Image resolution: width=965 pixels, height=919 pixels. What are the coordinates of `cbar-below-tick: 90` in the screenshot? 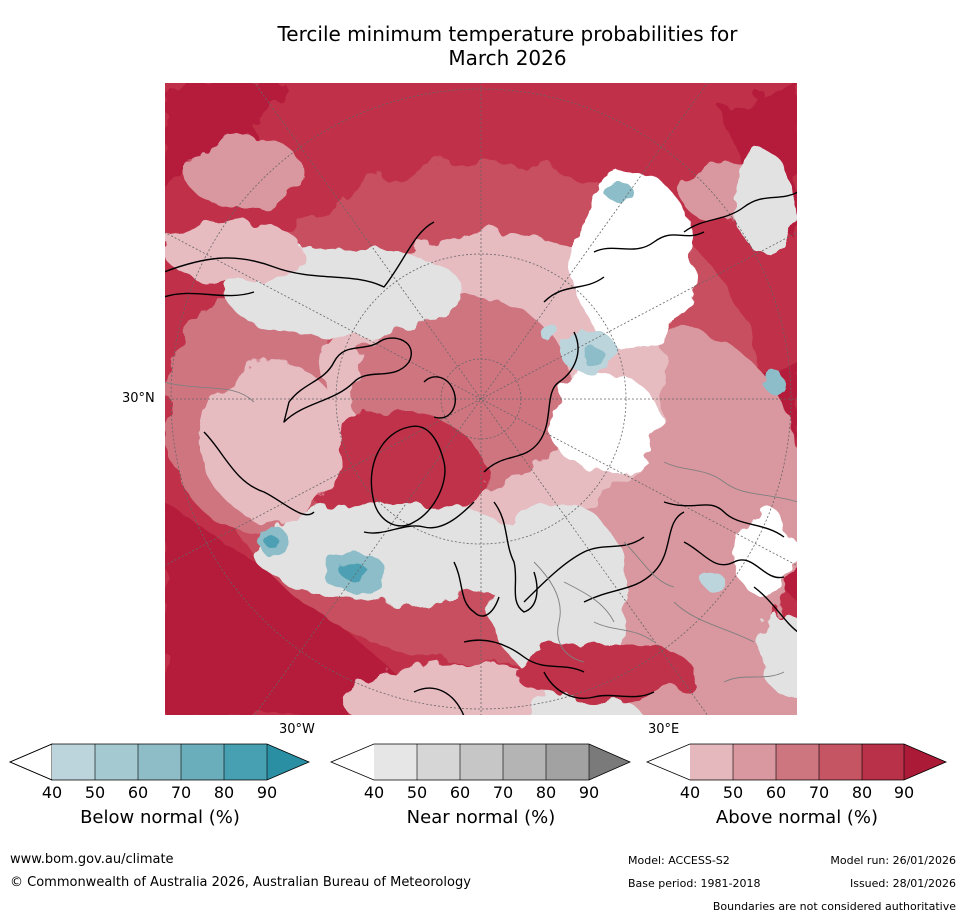 It's located at (267, 792).